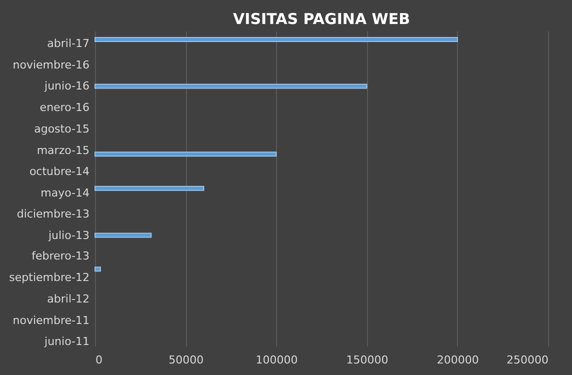 Image resolution: width=572 pixels, height=375 pixels. I want to click on y-tick-label: noviembre-16, so click(51, 65).